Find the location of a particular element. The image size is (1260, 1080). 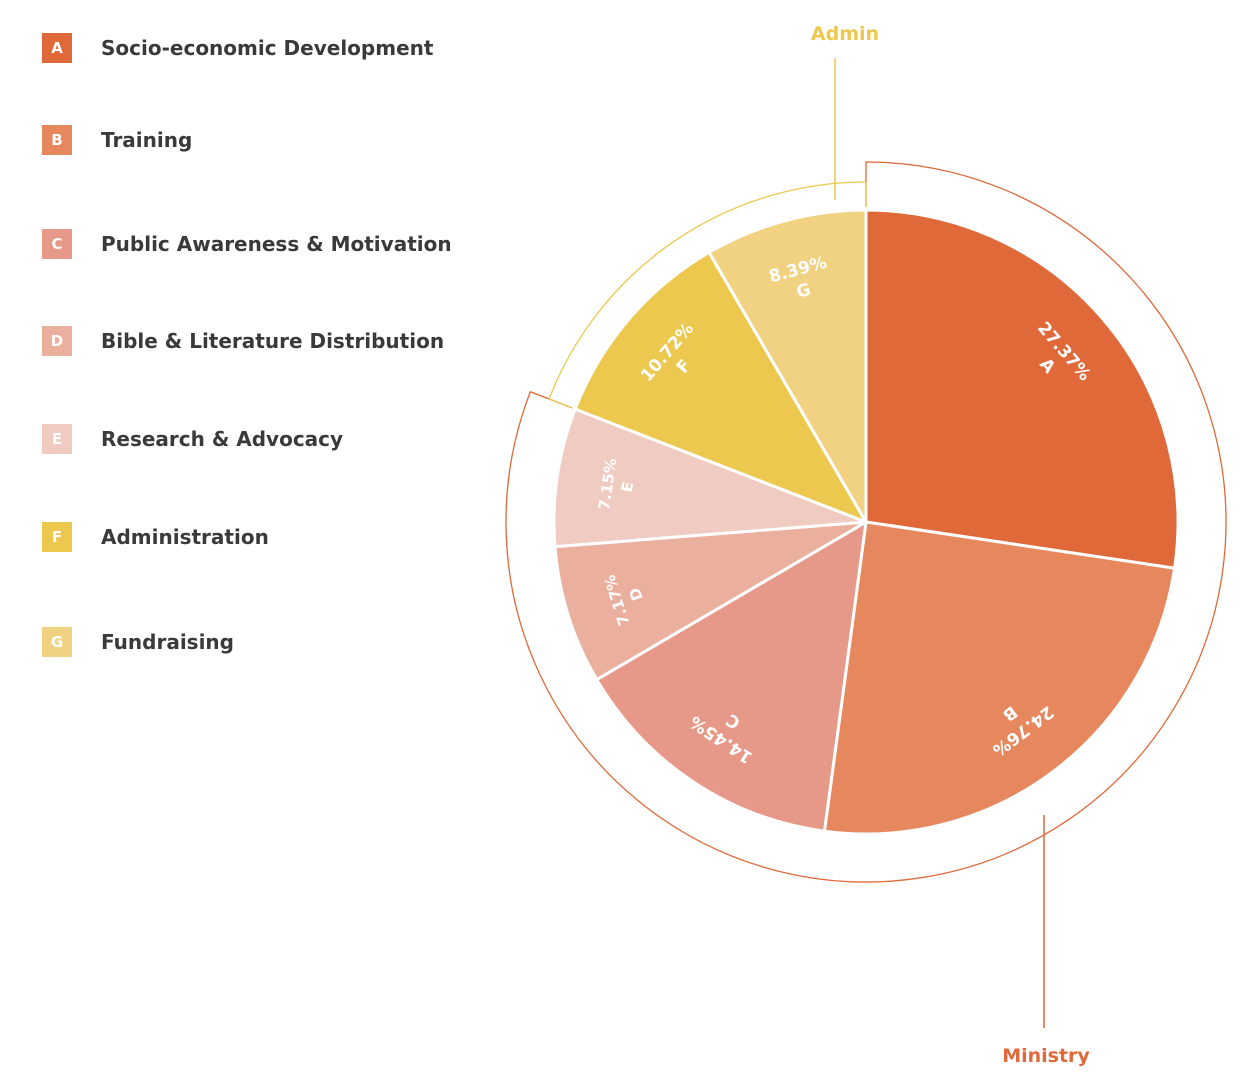

legend-swatch-c: C is located at coordinates (57, 244).